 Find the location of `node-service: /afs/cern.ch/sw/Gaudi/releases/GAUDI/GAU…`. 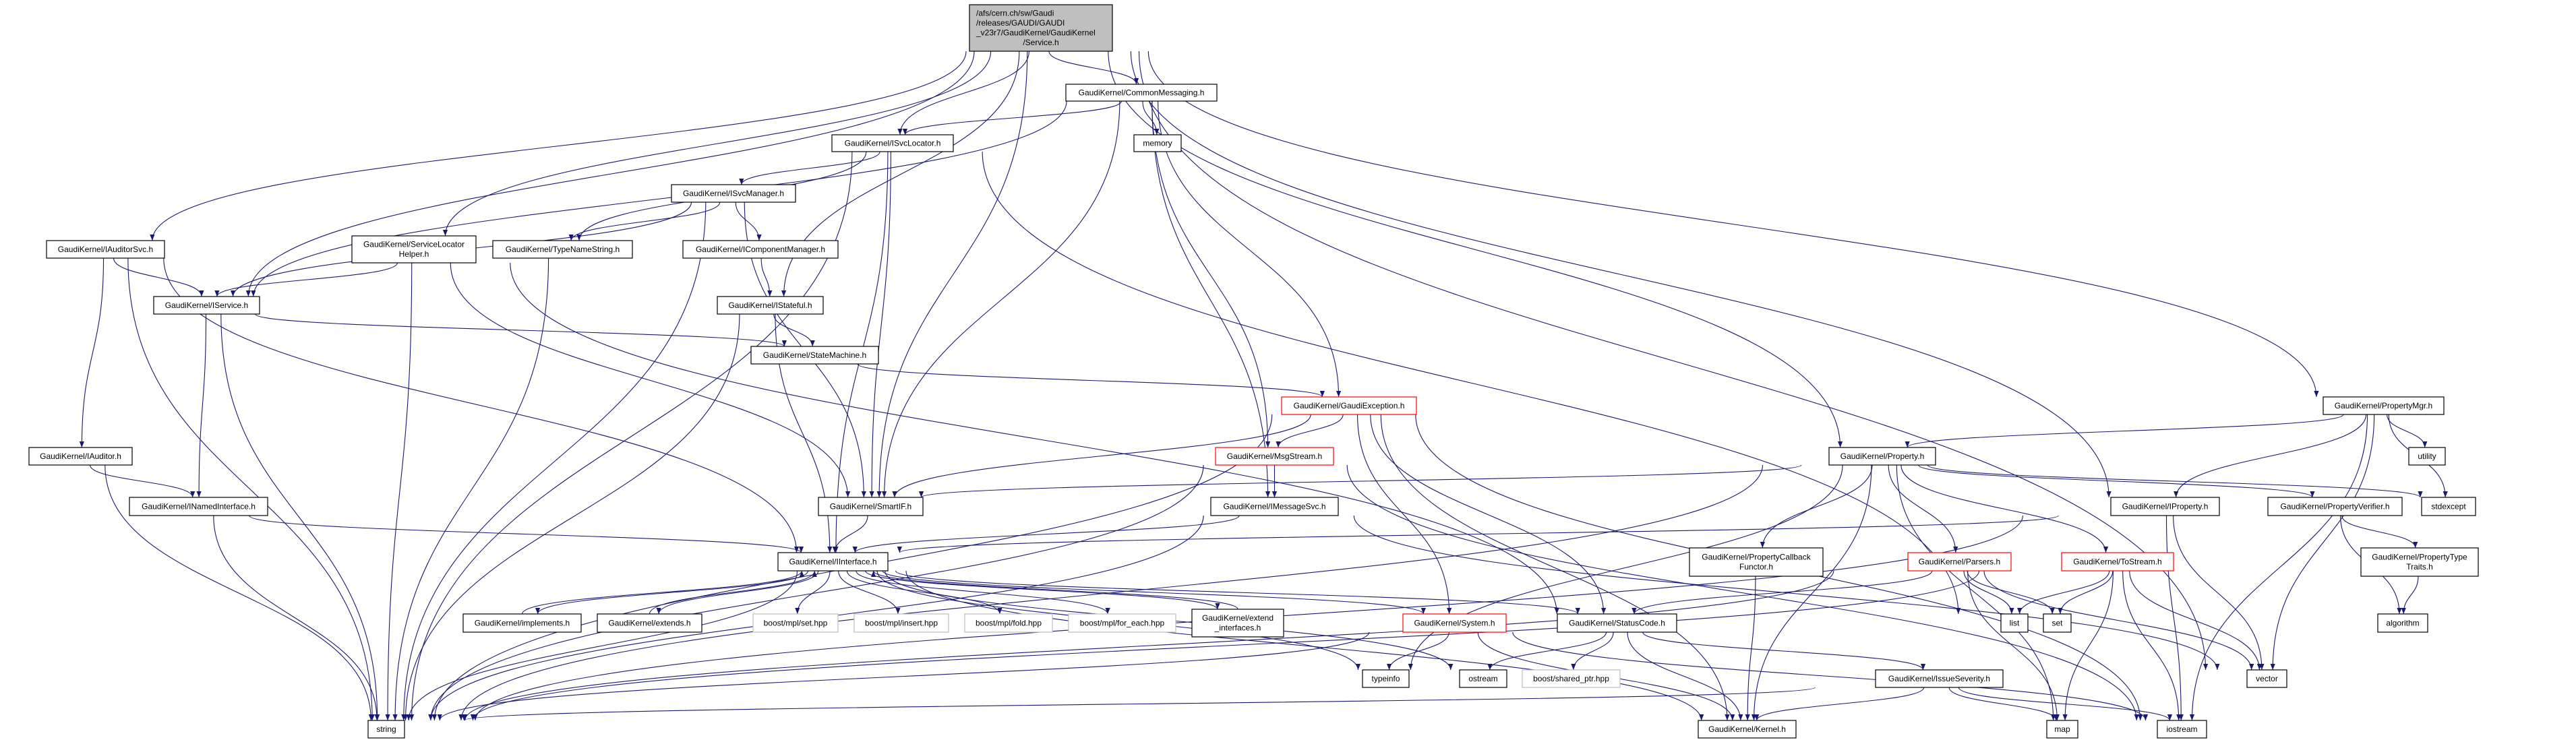

node-service: /afs/cern.ch/sw/Gaudi/releases/GAUDI/GAU… is located at coordinates (1041, 28).